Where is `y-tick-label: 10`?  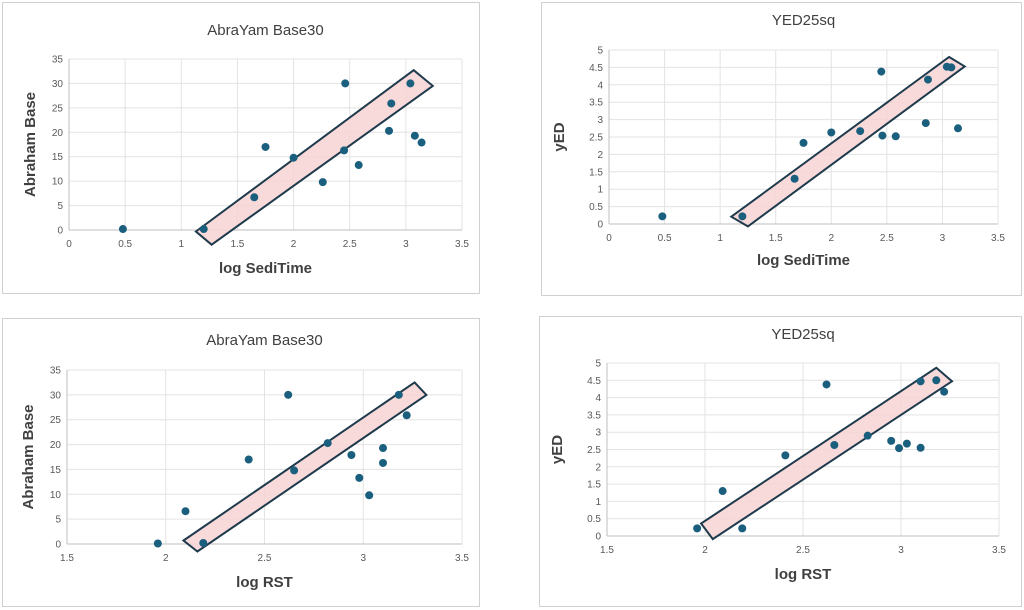
y-tick-label: 10 is located at coordinates (58, 182).